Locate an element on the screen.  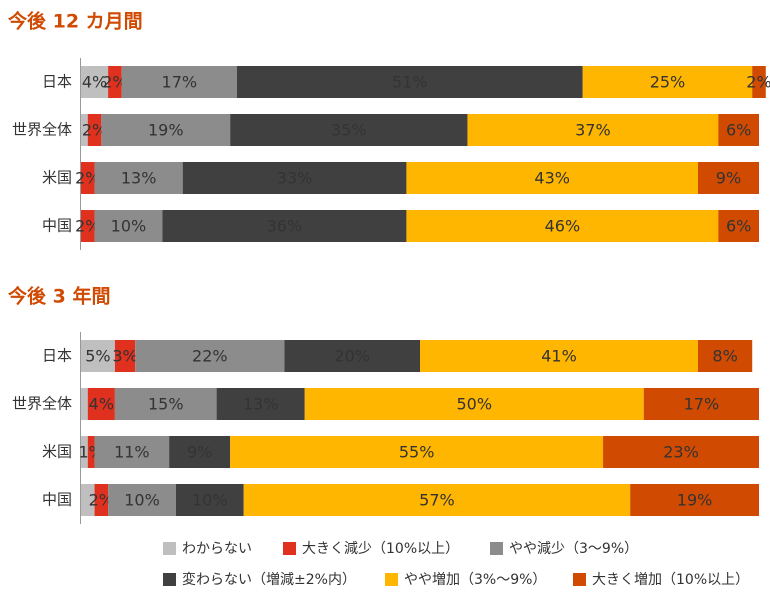
value-label: 37% is located at coordinates (593, 130).